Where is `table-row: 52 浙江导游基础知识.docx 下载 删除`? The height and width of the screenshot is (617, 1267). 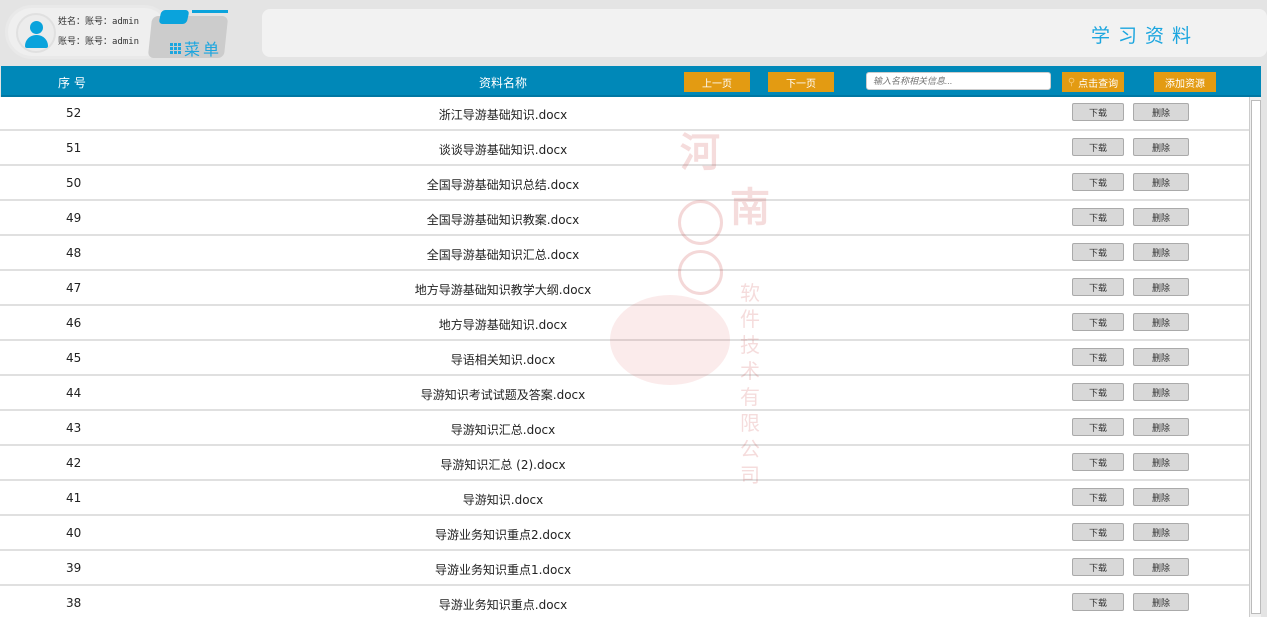 table-row: 52 浙江导游基础知识.docx 下载 删除 is located at coordinates (624, 114).